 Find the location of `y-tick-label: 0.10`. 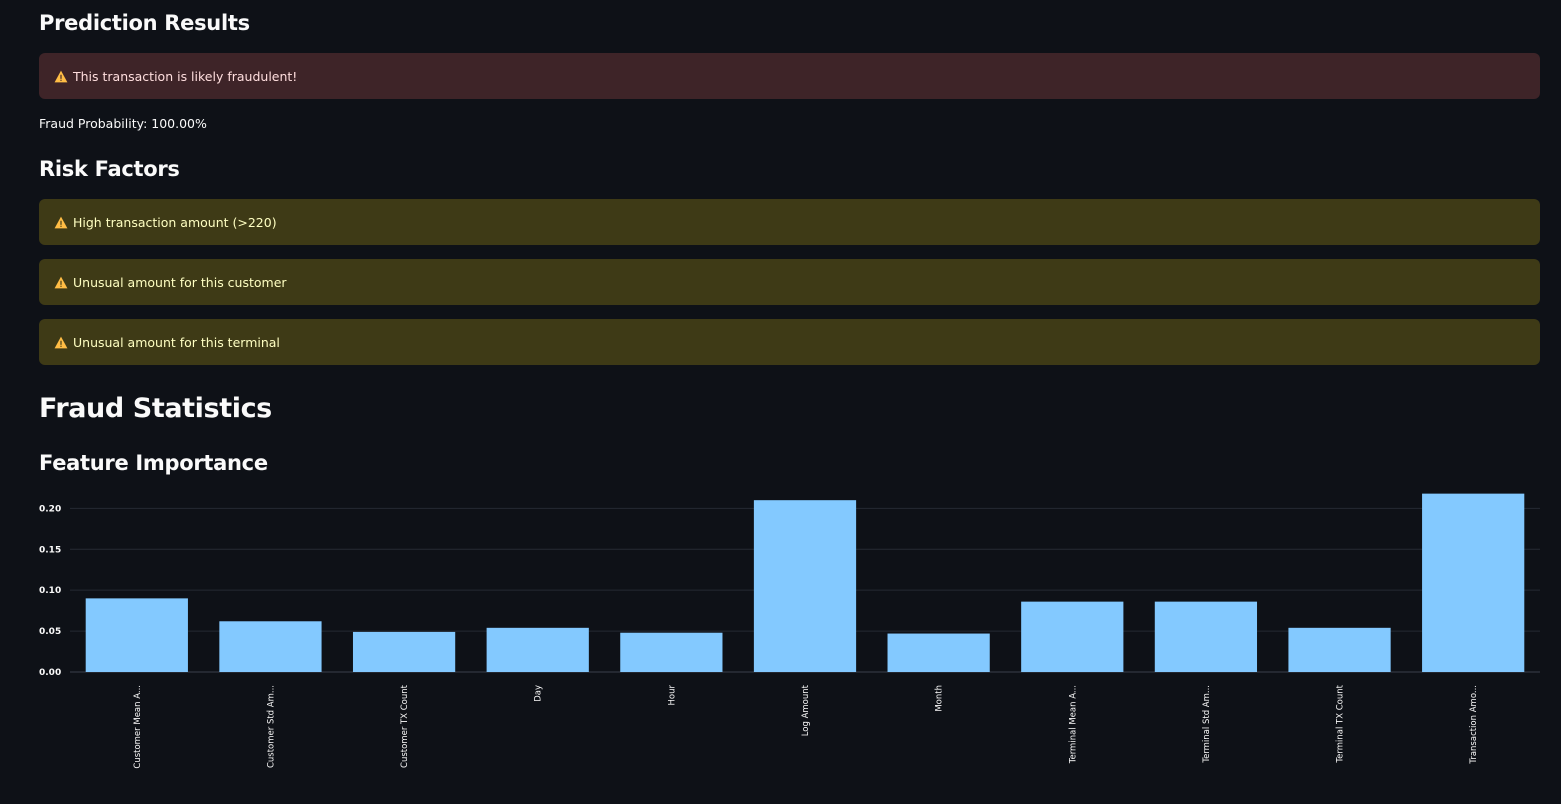

y-tick-label: 0.10 is located at coordinates (50, 591).